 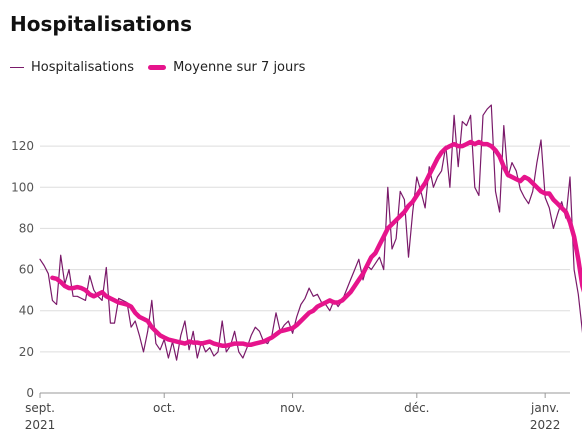 What do you see at coordinates (239, 67) in the screenshot?
I see `legend-label-average: Moyenne sur 7 jours` at bounding box center [239, 67].